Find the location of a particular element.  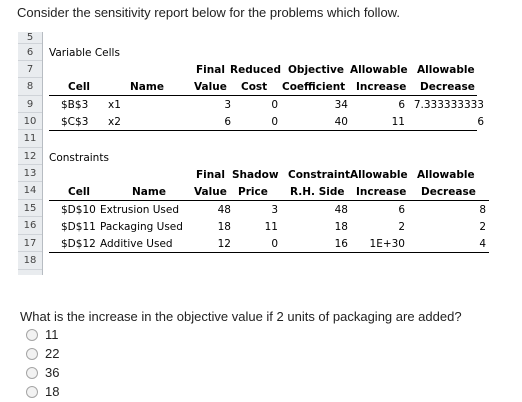

row-number: 8 is located at coordinates (30, 87).